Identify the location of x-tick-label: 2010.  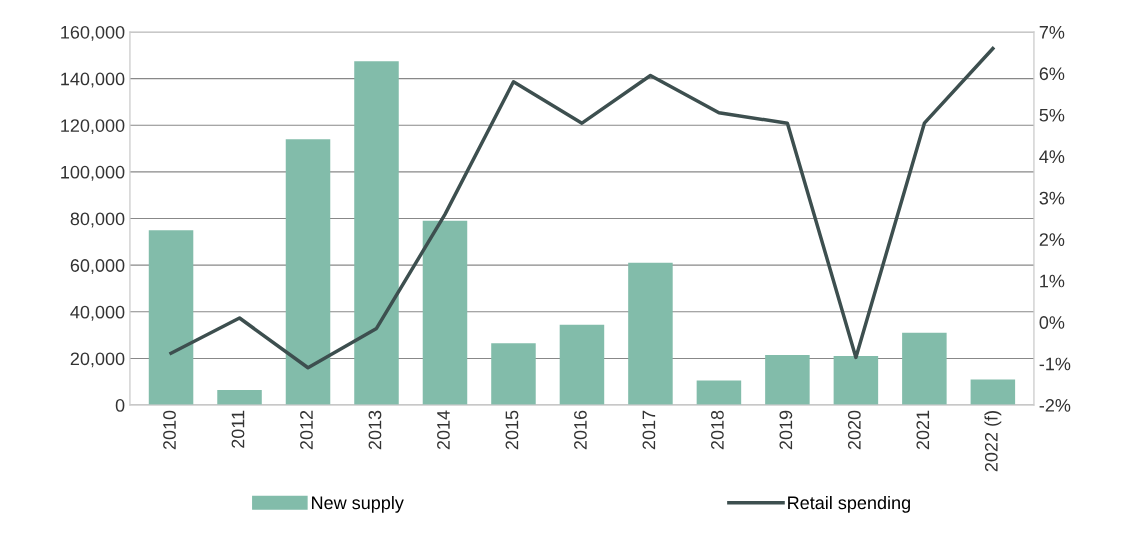
(169, 430).